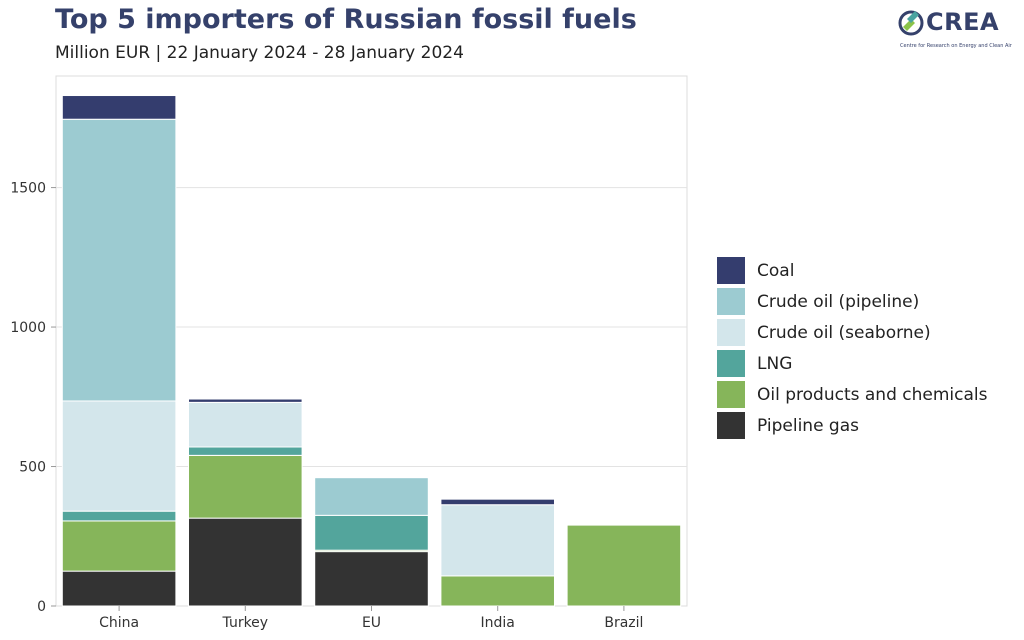 Image resolution: width=1024 pixels, height=640 pixels. Describe the element at coordinates (776, 270) in the screenshot. I see `legend-label: Coal` at that location.